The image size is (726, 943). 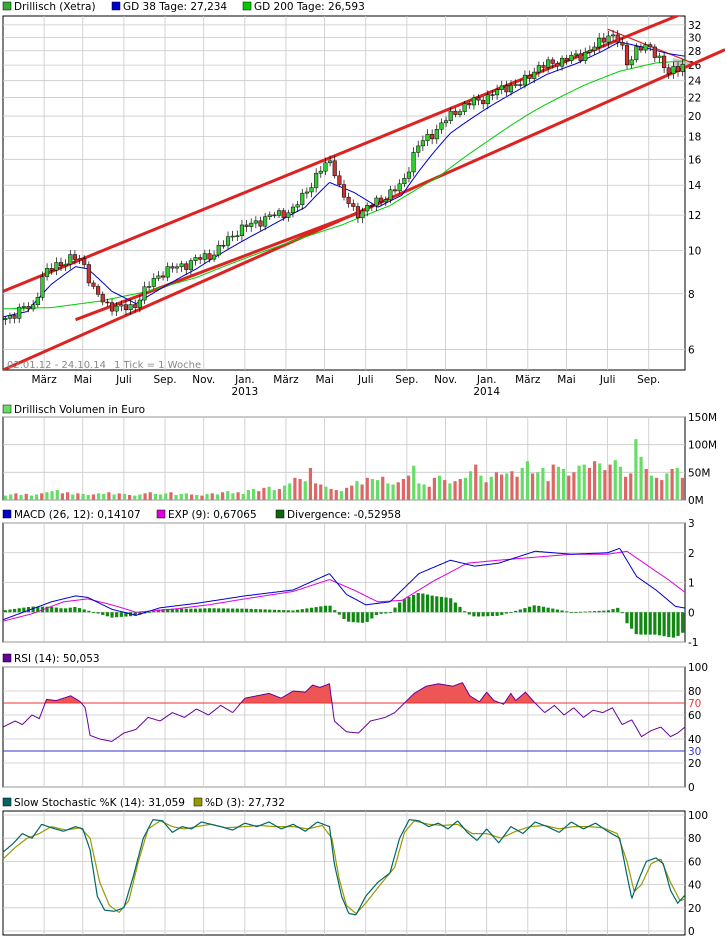 I want to click on rsi-grid: 0 20 40 60 80 100, so click(x=355, y=728).